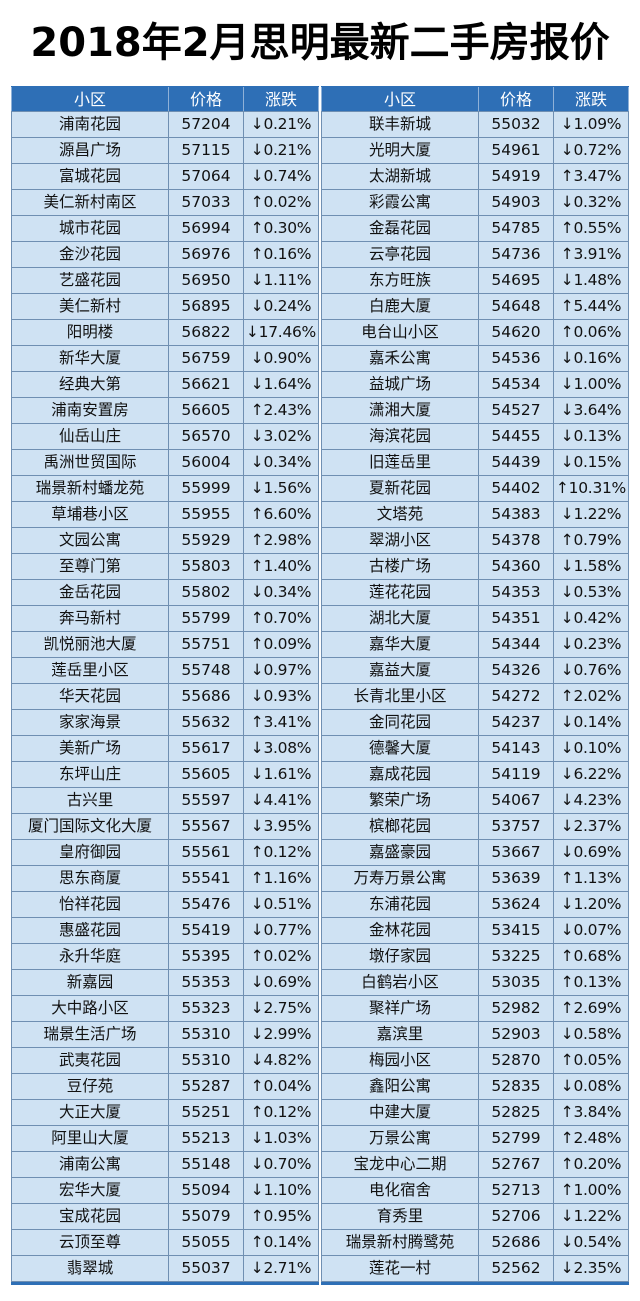 This screenshot has height=1301, width=640. I want to click on table-row: 浦南花园 57204 ↓0.21%, so click(165, 125).